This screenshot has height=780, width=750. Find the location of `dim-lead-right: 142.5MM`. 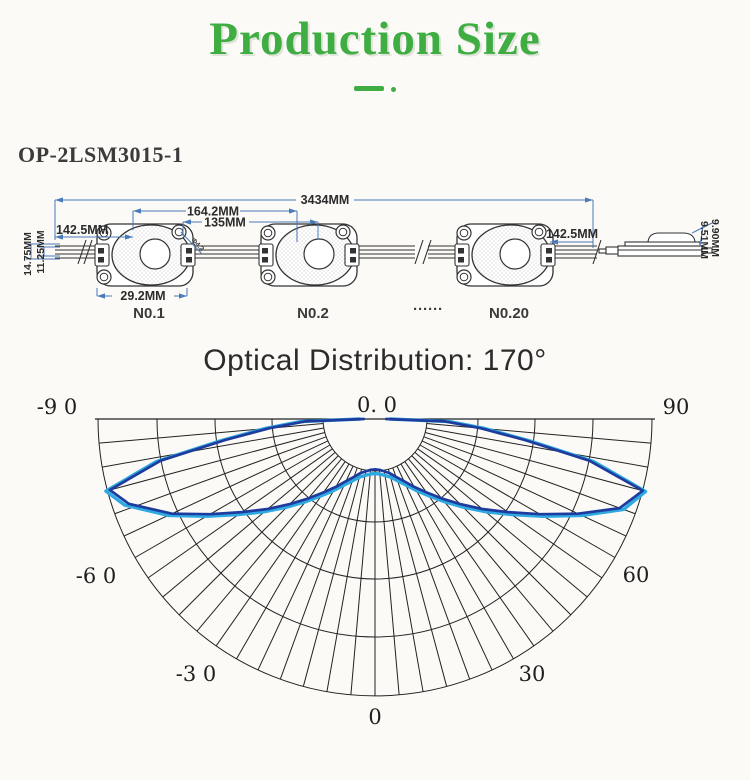

dim-lead-right: 142.5MM is located at coordinates (572, 234).